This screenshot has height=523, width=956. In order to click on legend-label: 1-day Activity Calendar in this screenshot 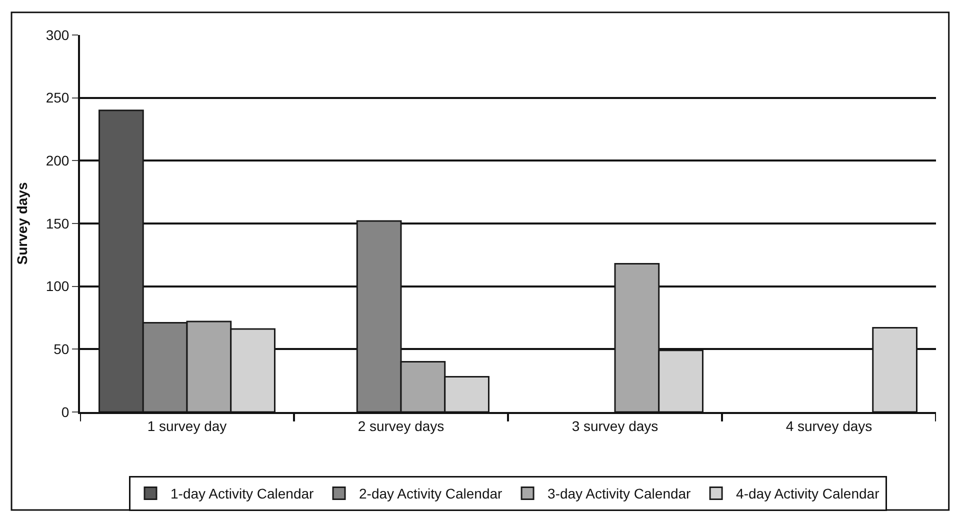, I will do `click(242, 494)`.